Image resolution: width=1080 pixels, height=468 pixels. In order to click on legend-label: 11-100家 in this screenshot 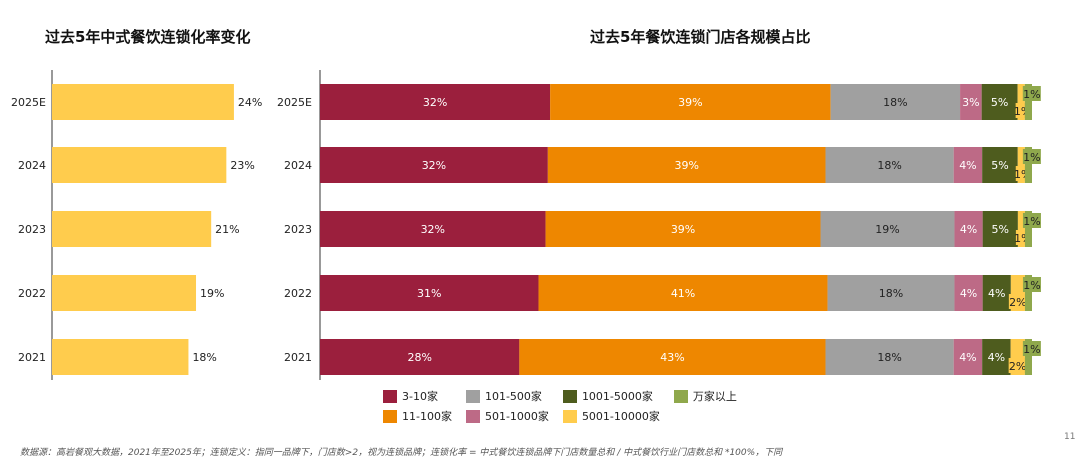, I will do `click(427, 416)`.